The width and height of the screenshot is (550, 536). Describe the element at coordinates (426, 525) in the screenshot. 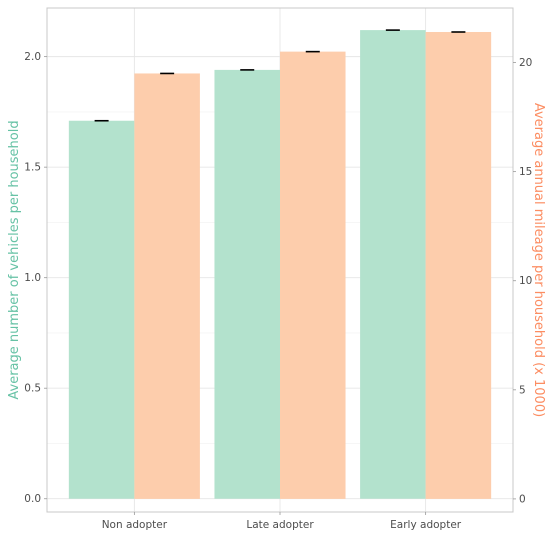

I see `x-tick-label: Early adopter` at that location.